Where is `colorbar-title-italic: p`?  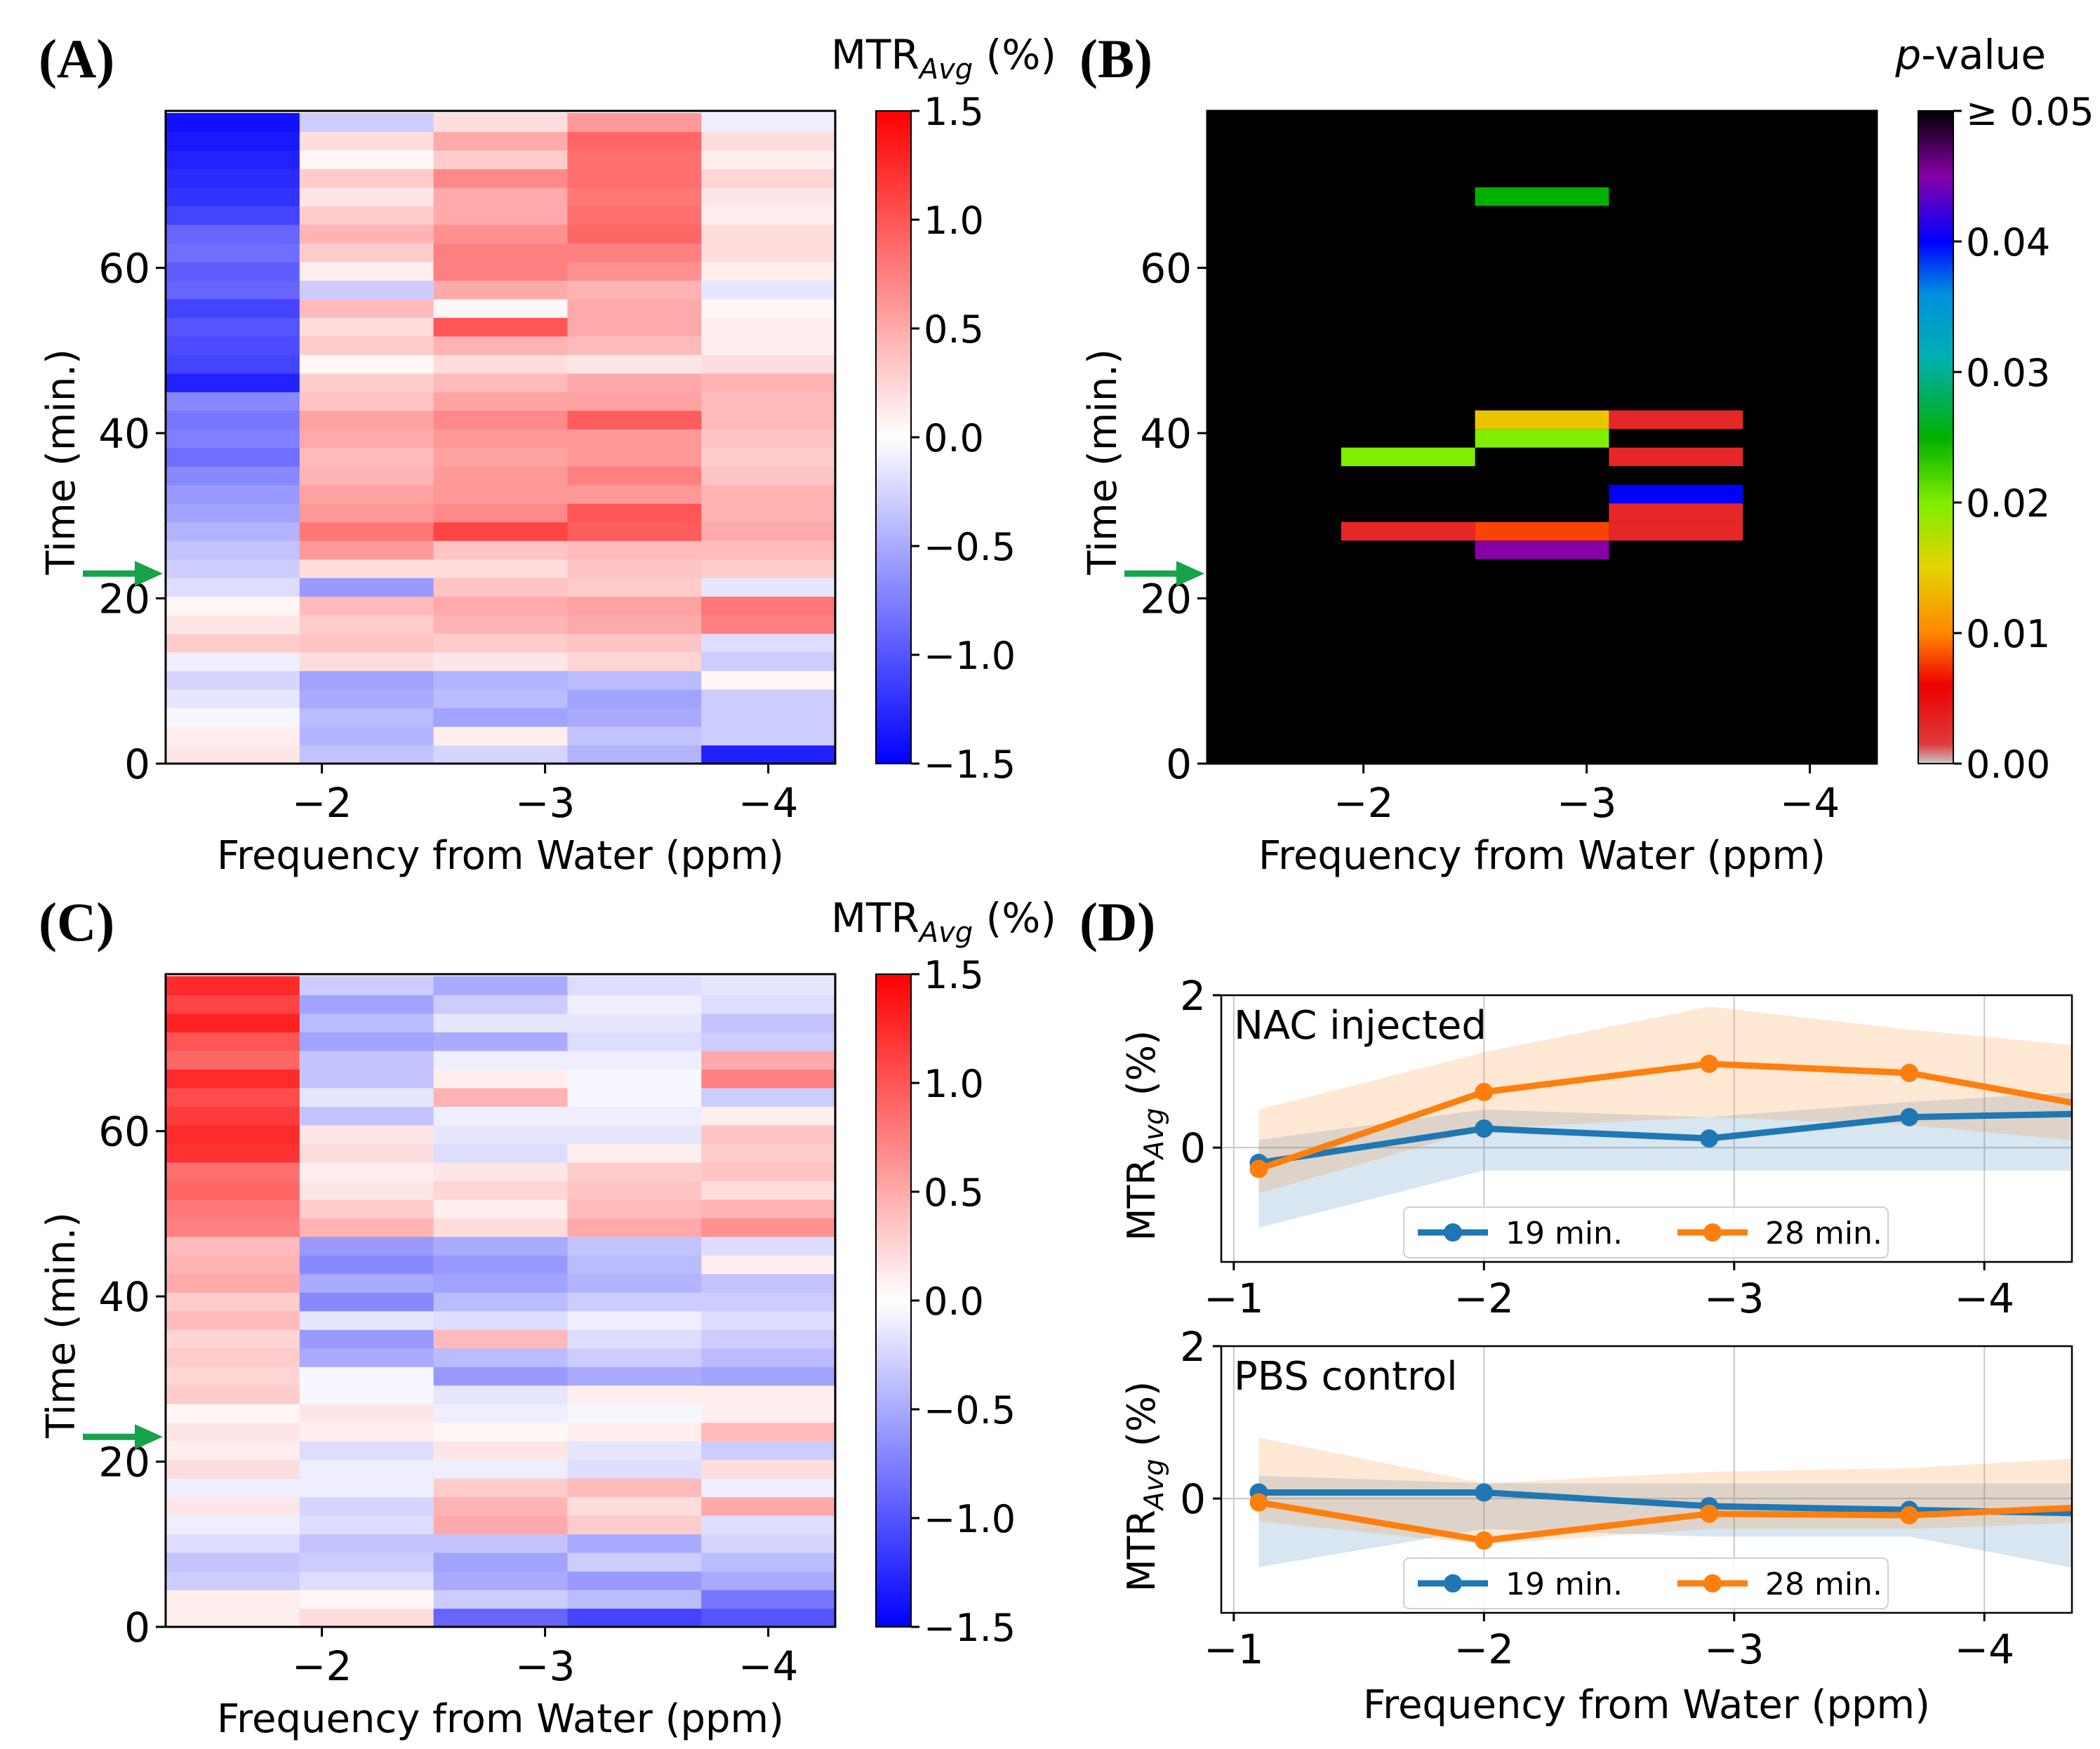
colorbar-title-italic: p is located at coordinates (1907, 55).